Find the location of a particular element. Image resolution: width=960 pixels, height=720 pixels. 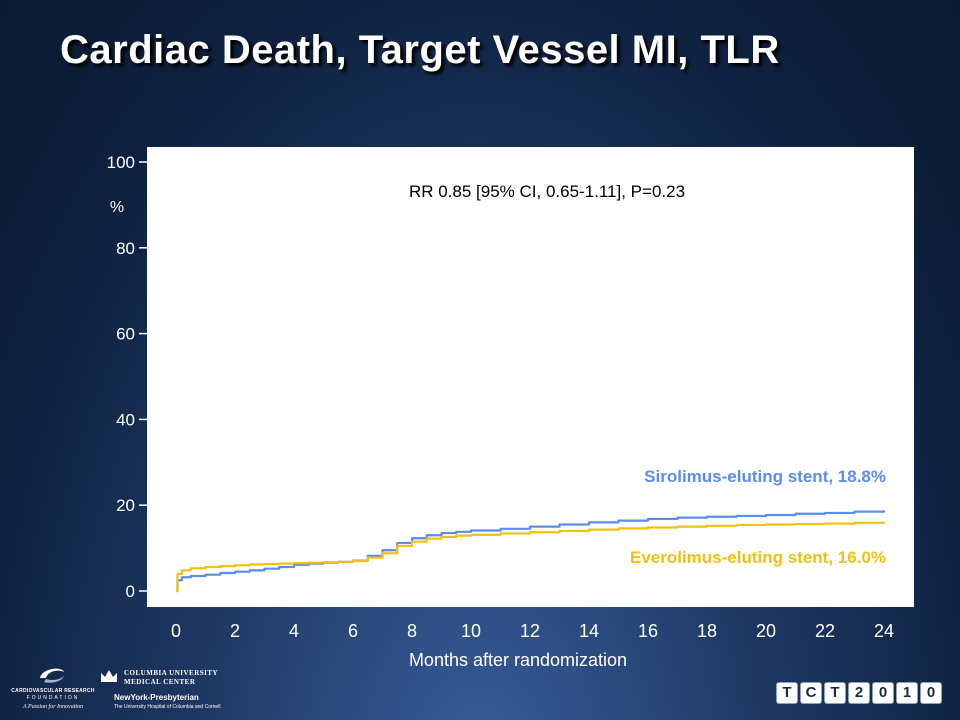

x-tick-label: 4 is located at coordinates (294, 631).